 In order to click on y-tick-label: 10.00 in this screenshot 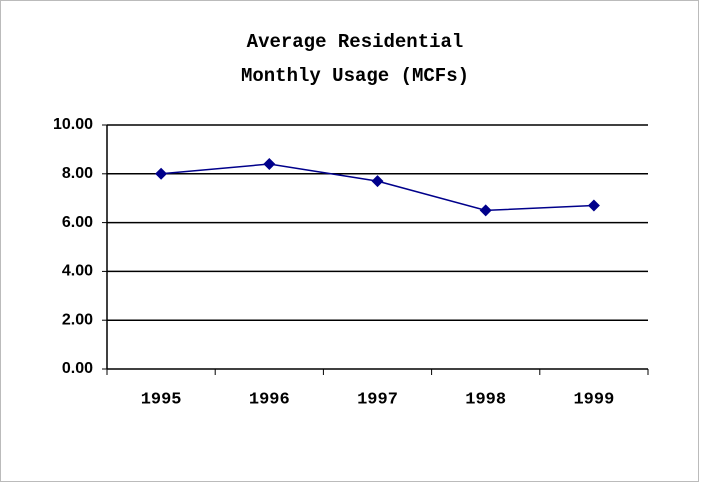, I will do `click(73, 124)`.